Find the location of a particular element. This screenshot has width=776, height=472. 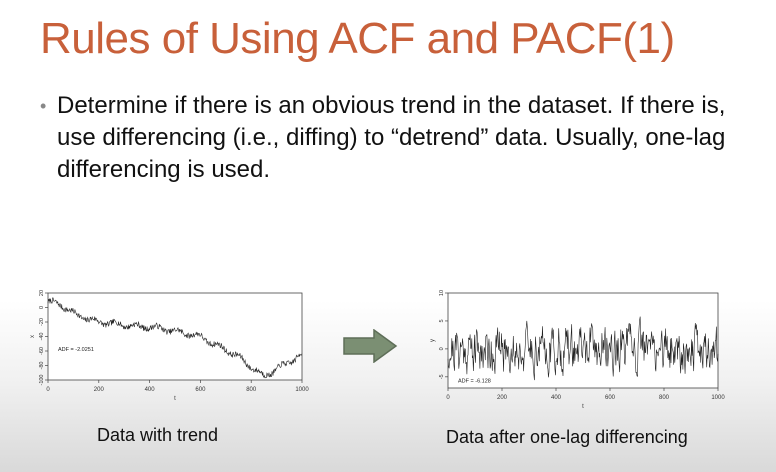

caption-differenced: Data after one-lag differencing is located at coordinates (567, 437).